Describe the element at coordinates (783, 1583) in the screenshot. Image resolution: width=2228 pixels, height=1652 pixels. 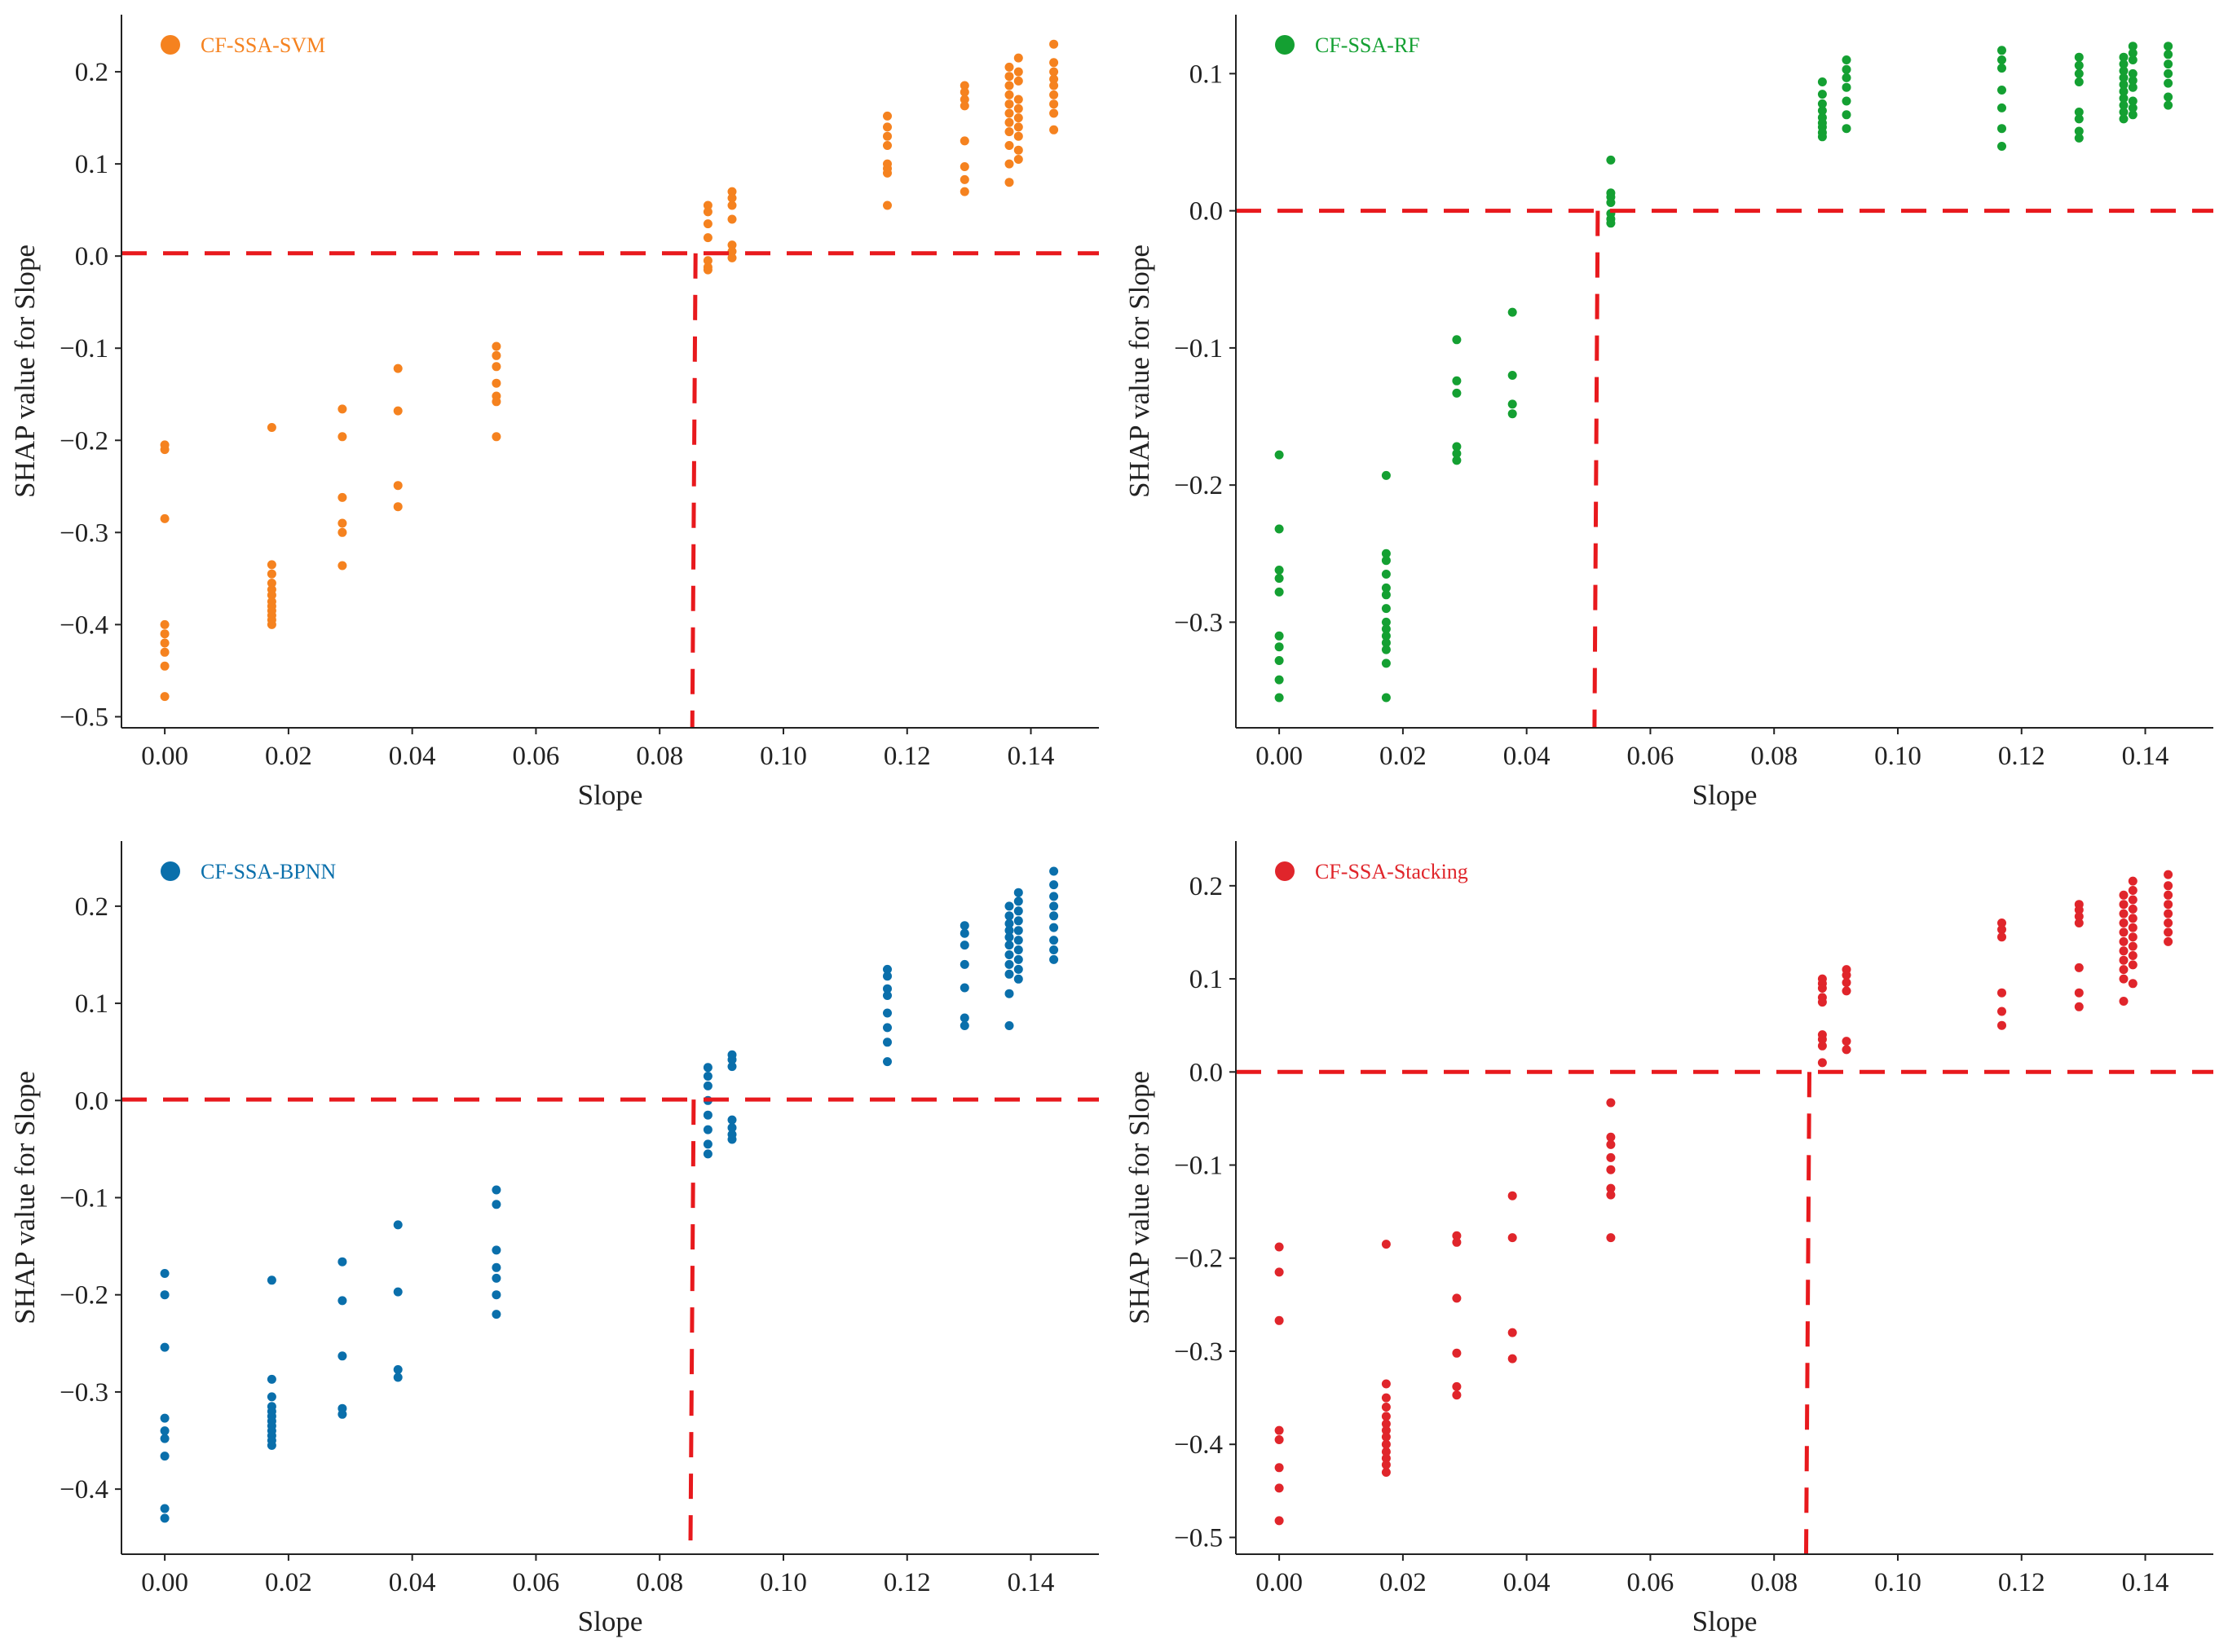
I see `x-tick-label: 0.10` at that location.